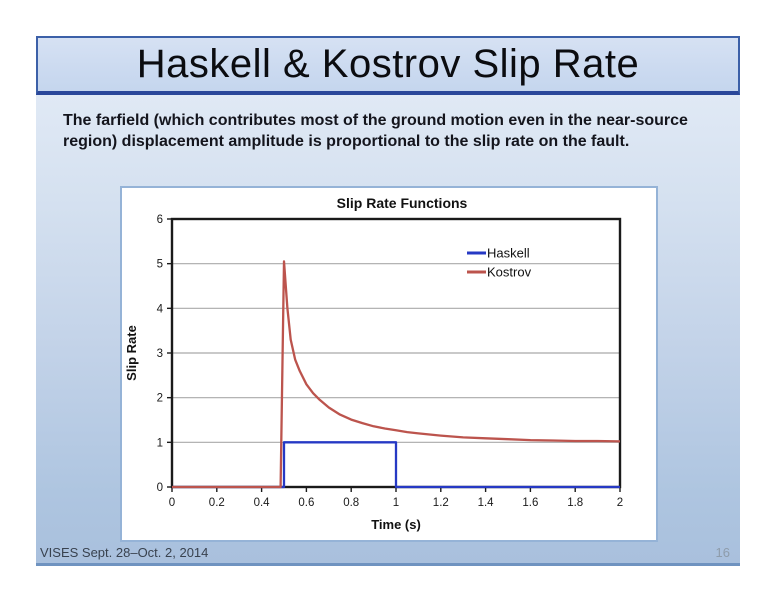  Describe the element at coordinates (509, 272) in the screenshot. I see `legend-label-kostrov: Kostrov` at that location.